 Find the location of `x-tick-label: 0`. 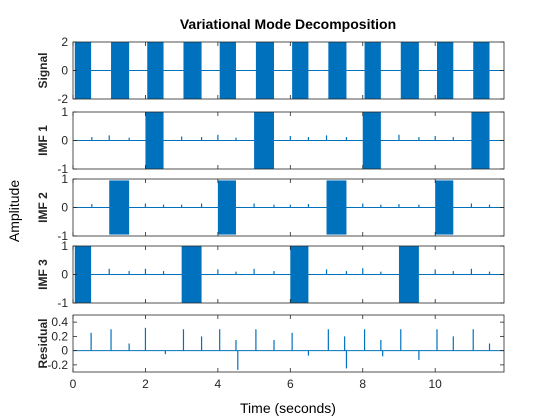

x-tick-label: 0 is located at coordinates (73, 384).